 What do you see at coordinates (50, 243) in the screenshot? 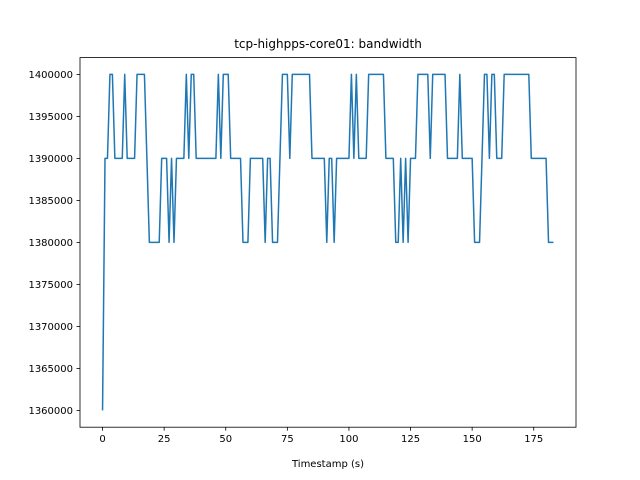
I see `y-tick-label: 1380000` at bounding box center [50, 243].